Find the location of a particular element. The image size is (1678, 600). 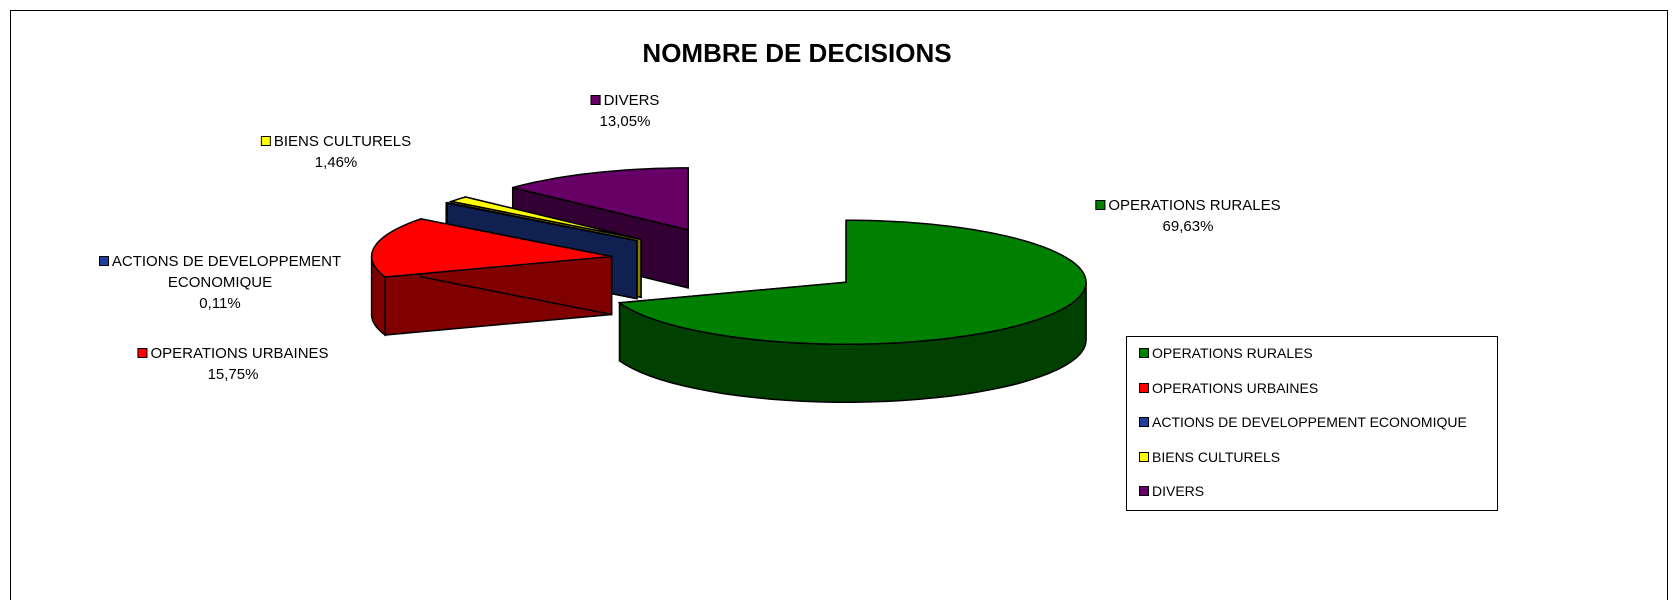

label-category: ACTIONS DE DEVELOPPEMENT ECONOMIQUE is located at coordinates (226, 272).